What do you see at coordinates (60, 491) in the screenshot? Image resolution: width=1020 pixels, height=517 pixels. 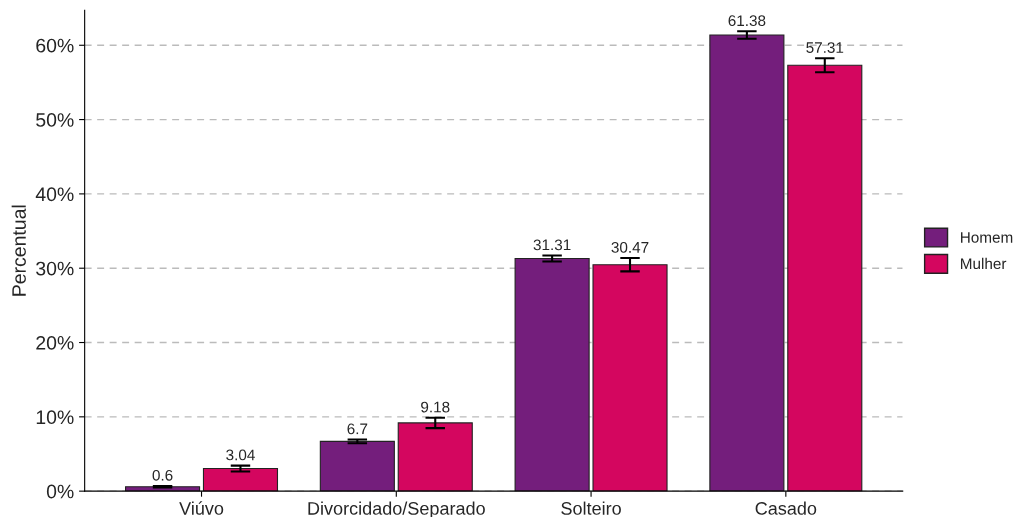 I see `y-tick-label: 0%` at bounding box center [60, 491].